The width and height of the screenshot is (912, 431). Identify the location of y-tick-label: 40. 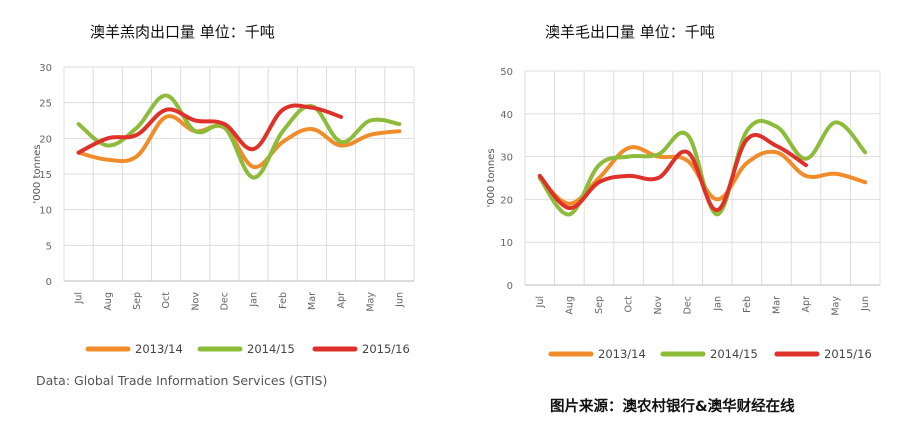
(506, 115).